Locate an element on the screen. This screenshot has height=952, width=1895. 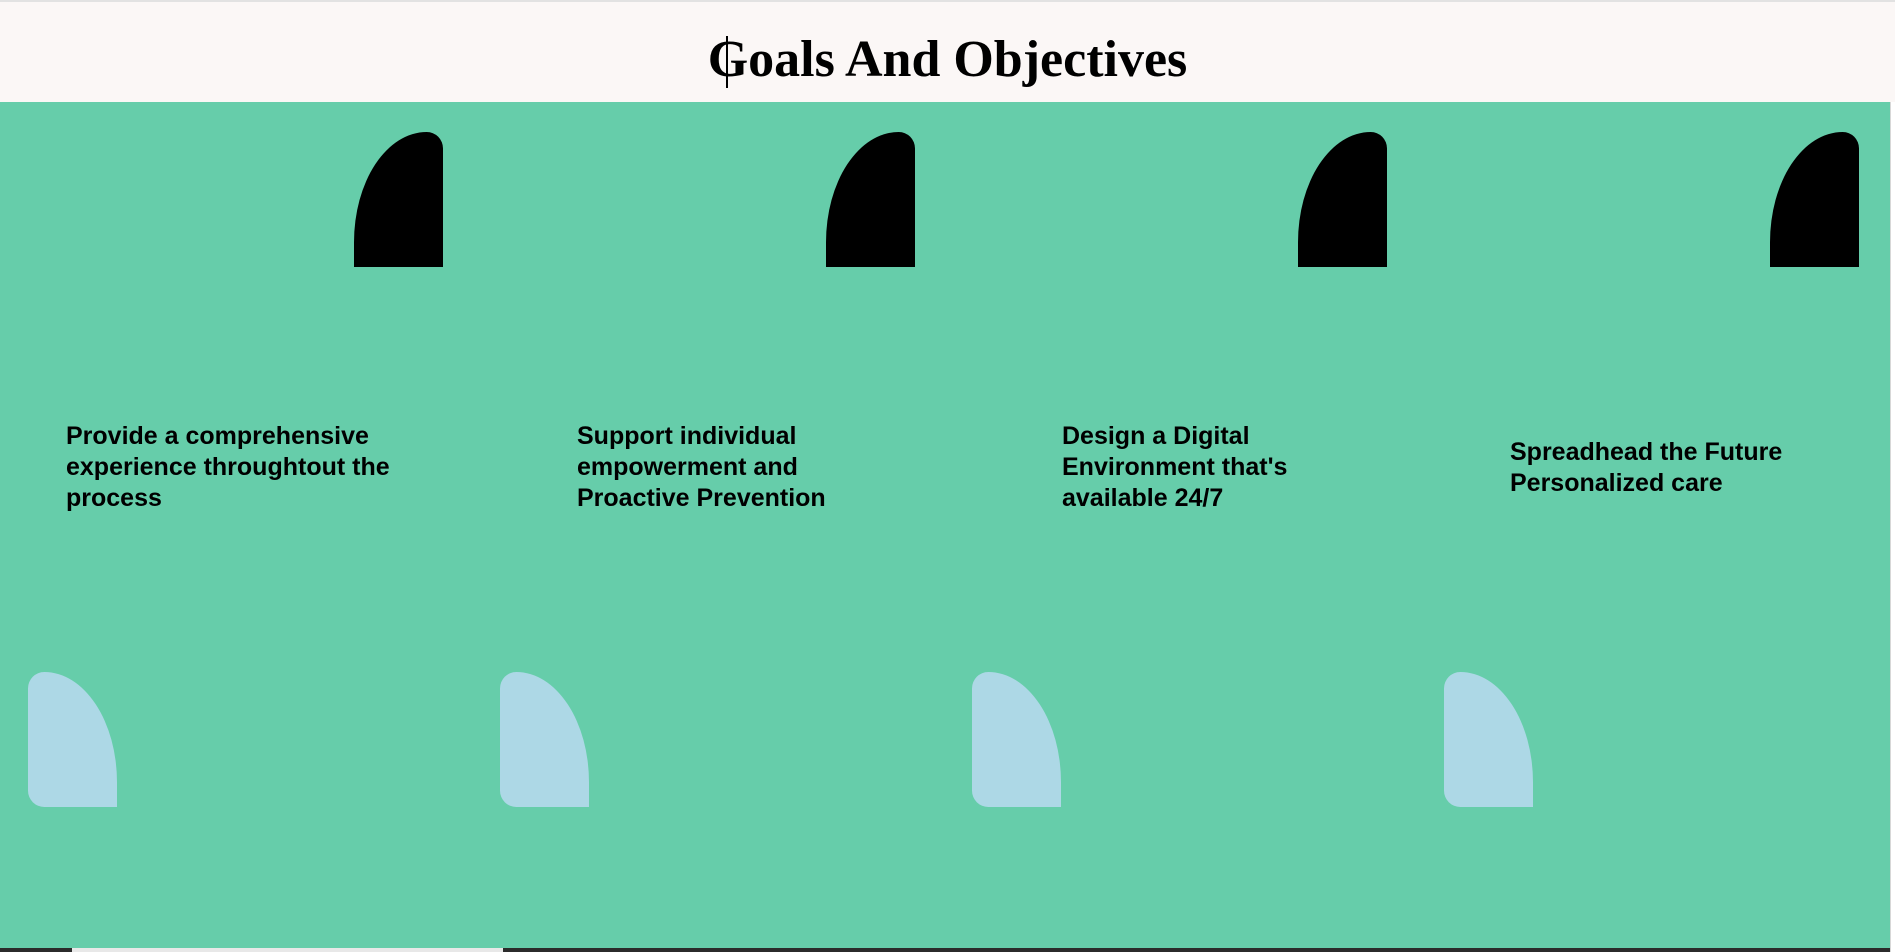
top-border is located at coordinates (947, 1).